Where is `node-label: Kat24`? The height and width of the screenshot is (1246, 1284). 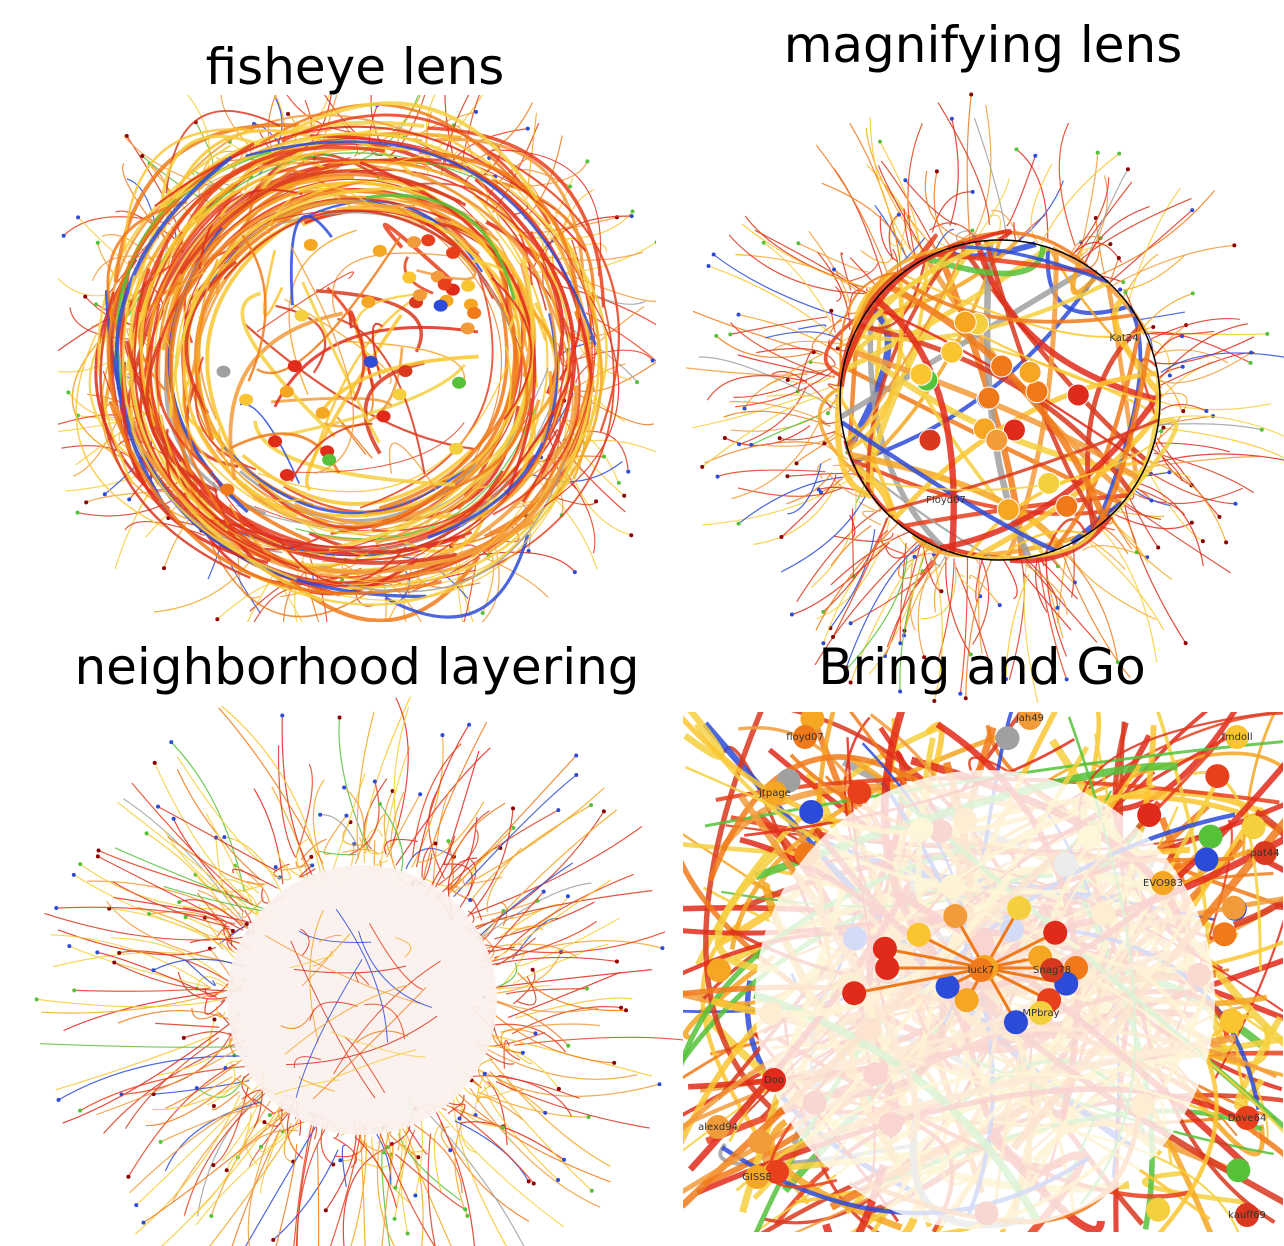 node-label: Kat24 is located at coordinates (1123, 338).